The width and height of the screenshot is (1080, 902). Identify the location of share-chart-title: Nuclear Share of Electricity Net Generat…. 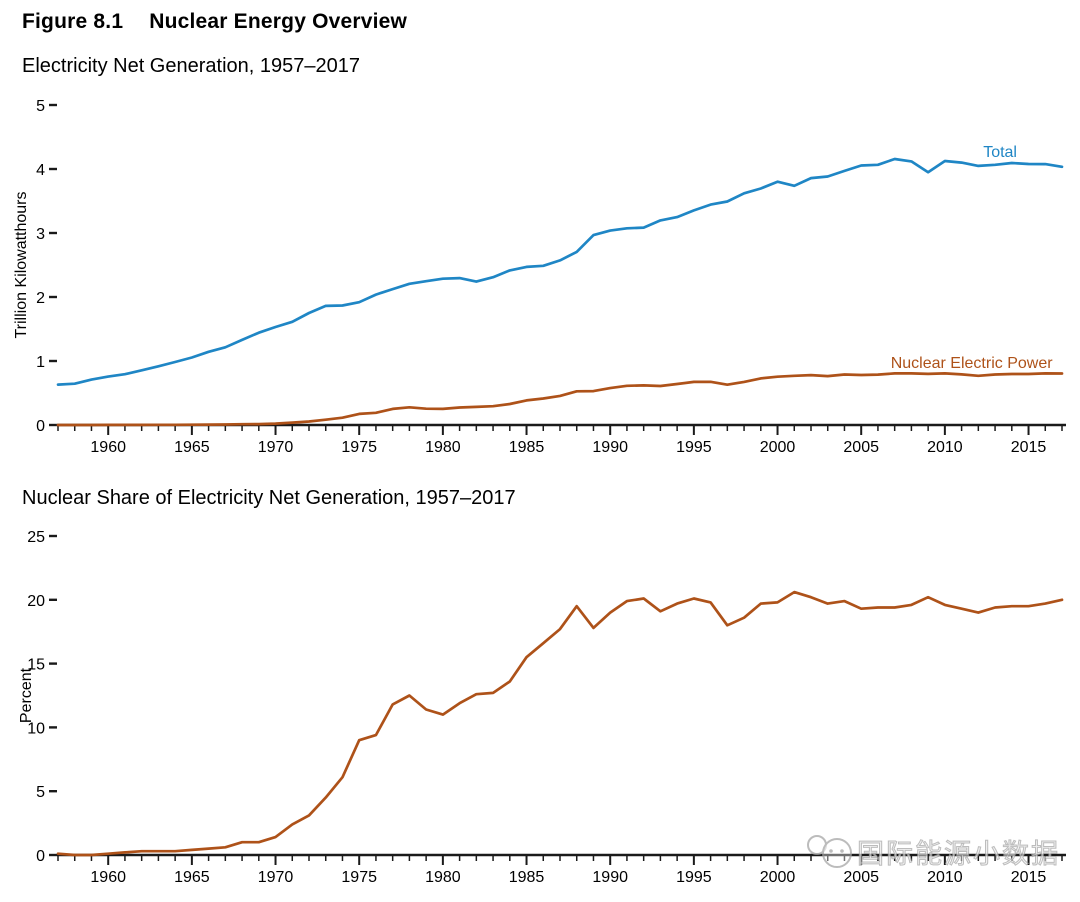
(269, 498).